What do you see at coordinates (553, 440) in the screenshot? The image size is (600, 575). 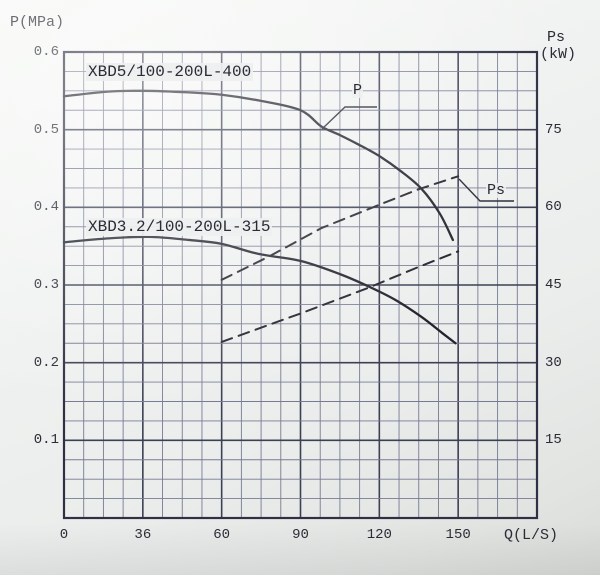 I see `ps-axis-tick-15: 15` at bounding box center [553, 440].